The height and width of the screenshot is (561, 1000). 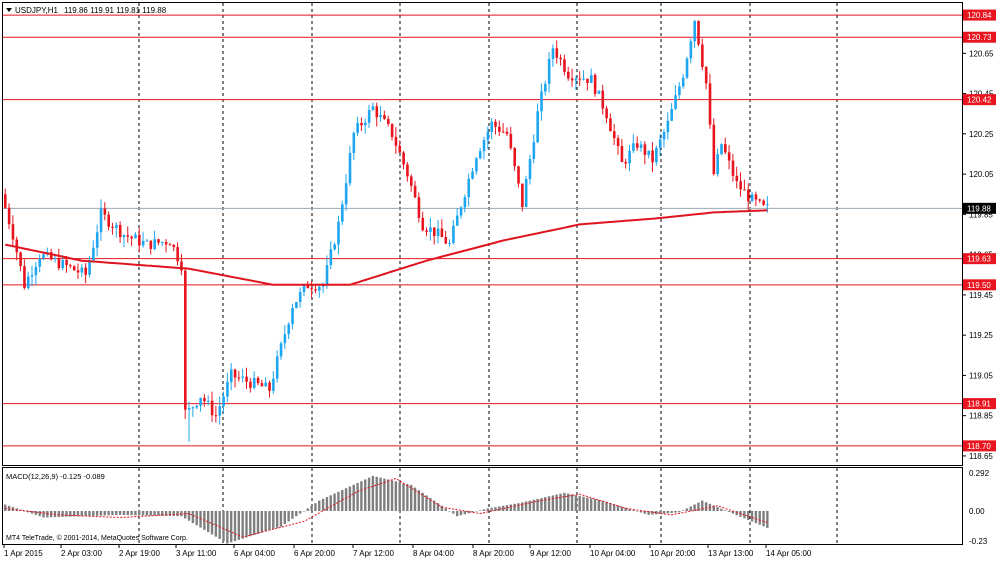 I want to click on time-tick-label: 10 Apr 20:00, so click(x=673, y=553).